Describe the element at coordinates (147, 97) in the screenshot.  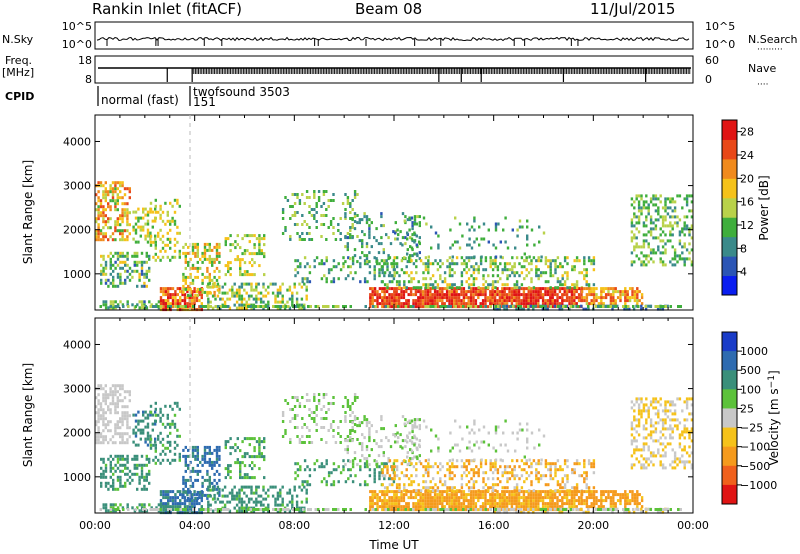
I see `cpid-strip: CPID normal (fast) twofsound 3503 151` at that location.